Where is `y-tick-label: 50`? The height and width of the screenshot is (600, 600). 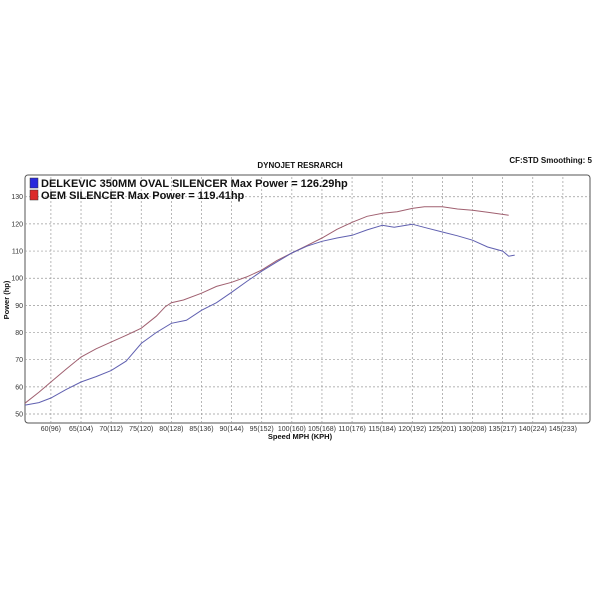 y-tick-label: 50 is located at coordinates (19, 415).